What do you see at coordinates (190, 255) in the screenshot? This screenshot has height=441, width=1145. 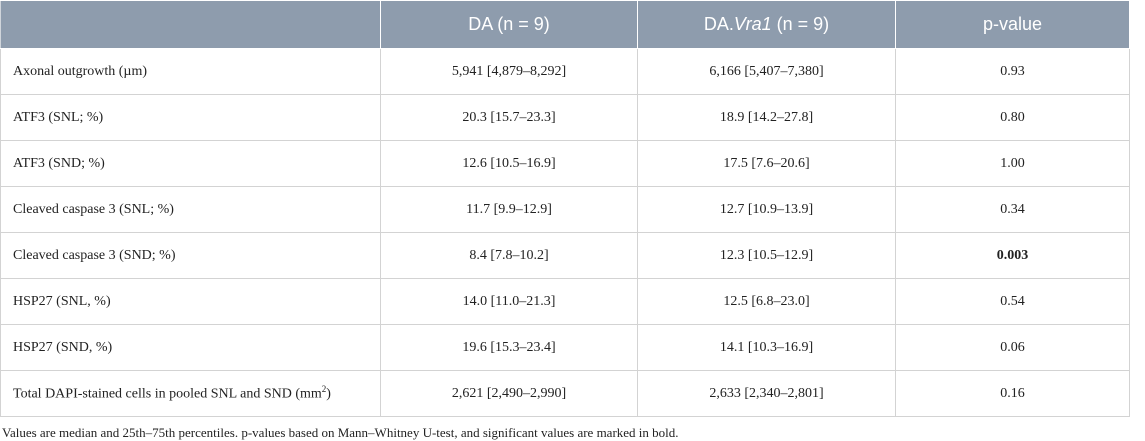 I see `table-cell: Cleaved caspase 3 (SND; %)` at bounding box center [190, 255].